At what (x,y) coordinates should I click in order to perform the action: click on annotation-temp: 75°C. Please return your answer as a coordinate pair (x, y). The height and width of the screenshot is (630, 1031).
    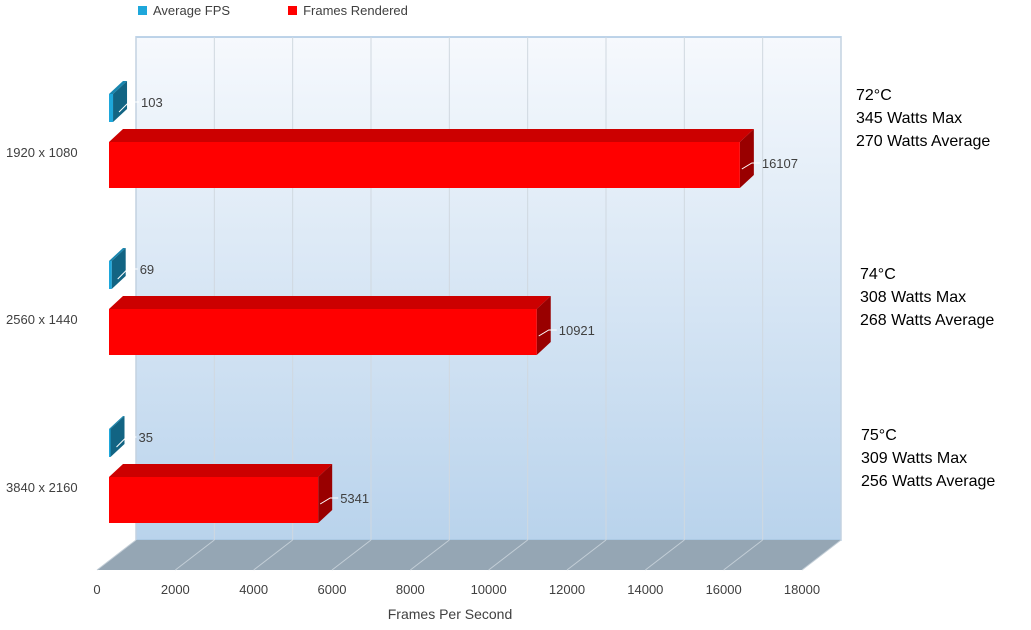
    Looking at the image, I should click on (879, 435).